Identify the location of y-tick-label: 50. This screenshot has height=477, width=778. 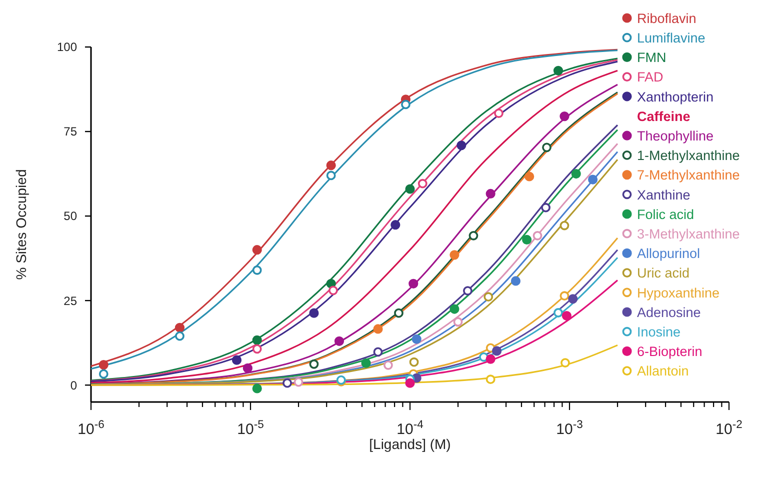
(71, 216).